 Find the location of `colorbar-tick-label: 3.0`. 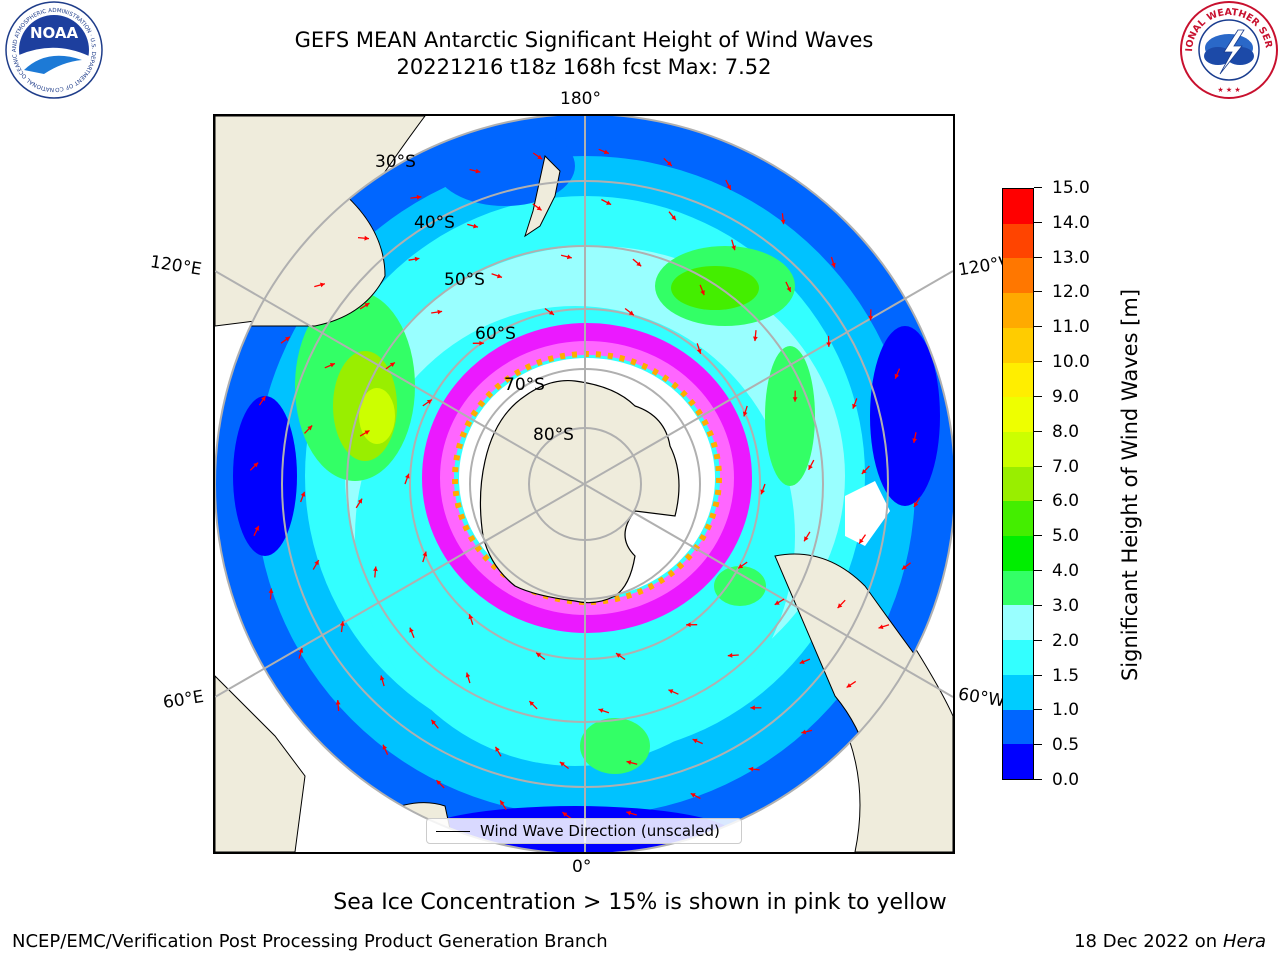

colorbar-tick-label: 3.0 is located at coordinates (1066, 605).